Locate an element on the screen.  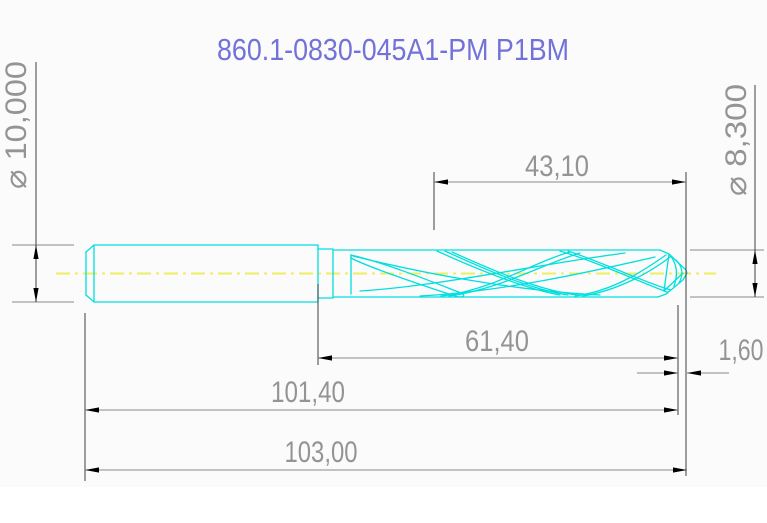
dimension-shank-diameter: ⌀ 10,000 is located at coordinates (37, 182).